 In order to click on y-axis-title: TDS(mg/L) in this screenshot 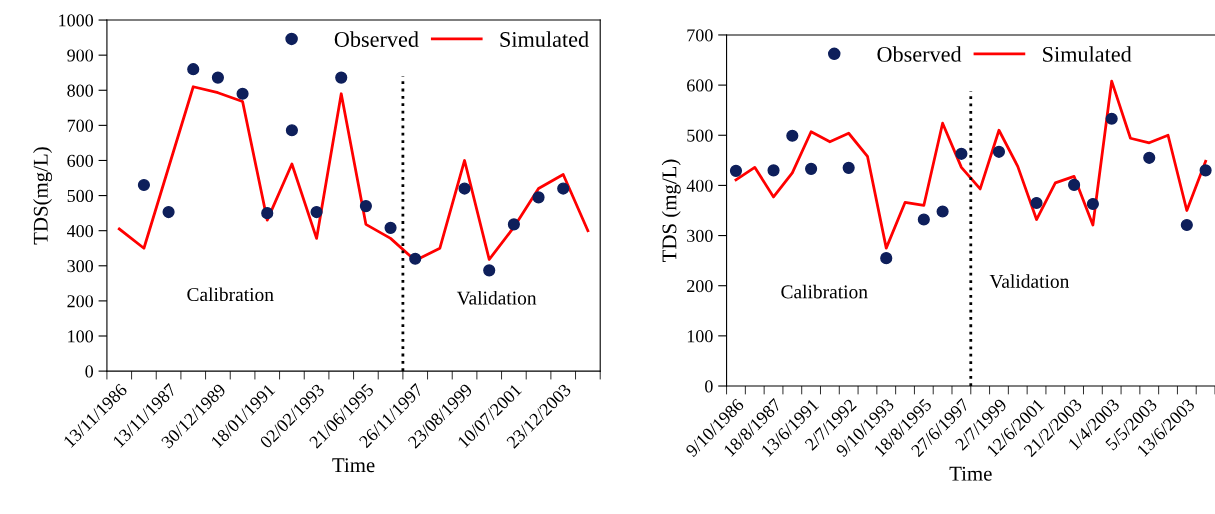, I will do `click(43, 196)`.